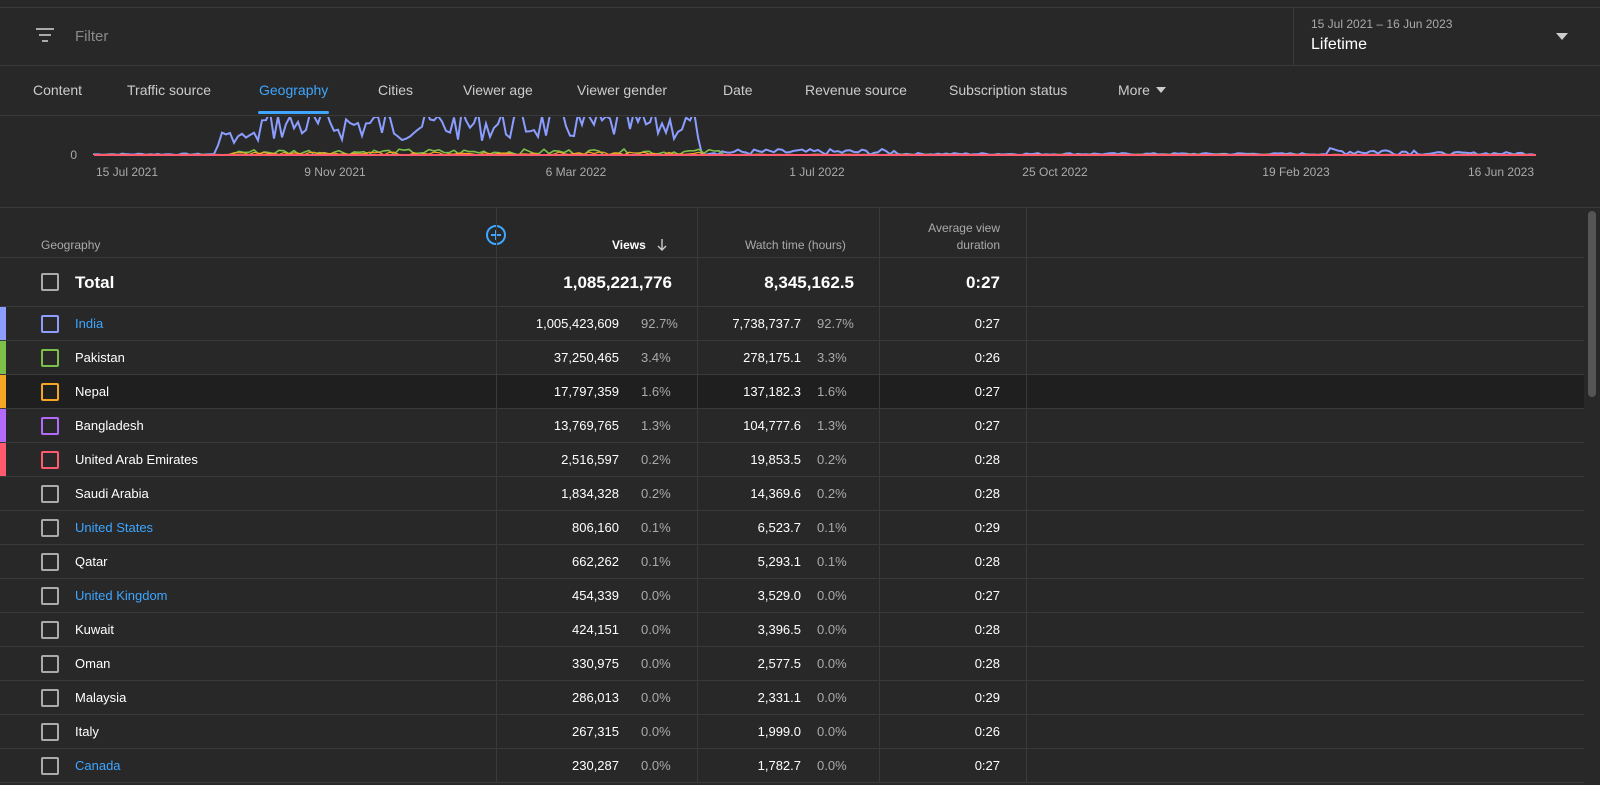 This screenshot has width=1600, height=785. I want to click on watch-time-value: 6,523.7, so click(779, 527).